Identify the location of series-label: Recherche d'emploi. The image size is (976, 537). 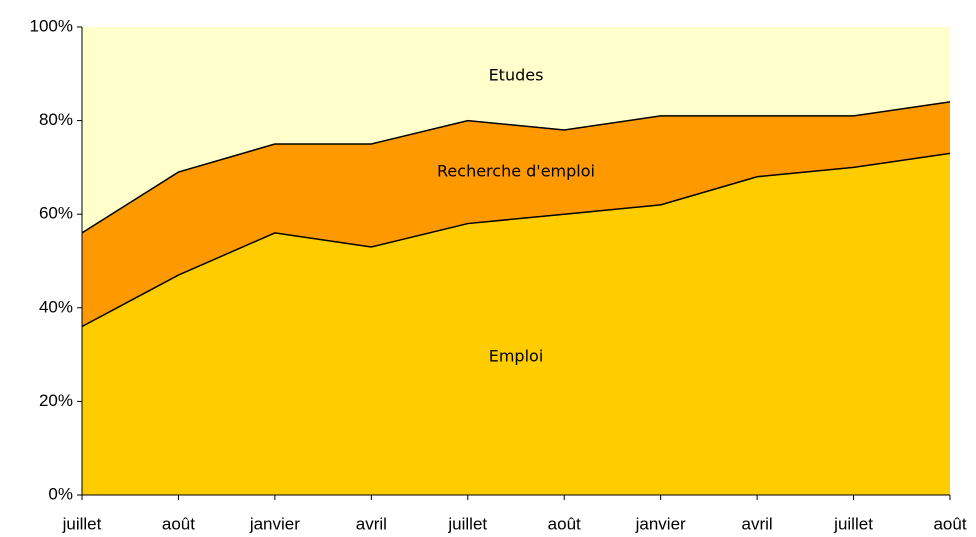
(516, 171).